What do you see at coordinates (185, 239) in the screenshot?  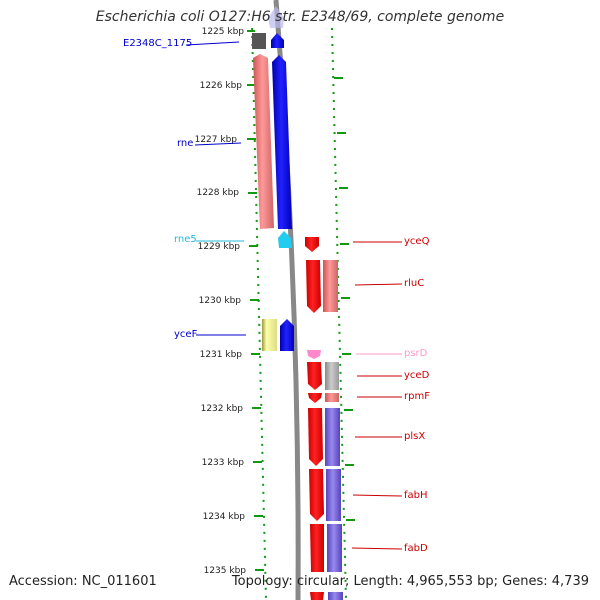 I see `gene-label-rne5: rne5` at bounding box center [185, 239].